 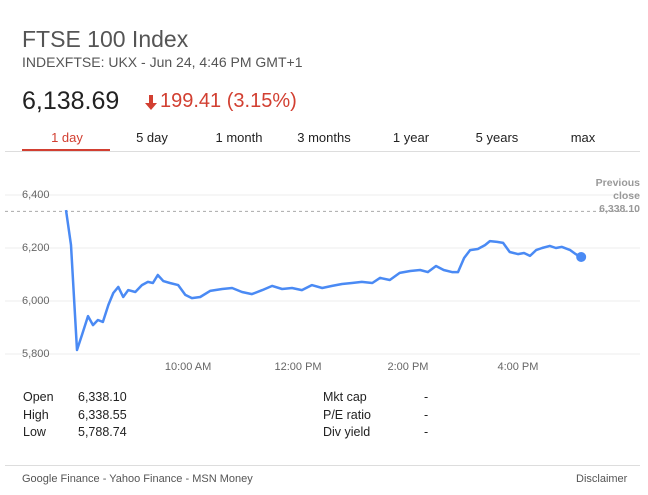 I want to click on y-tick-label: 6,000, so click(x=36, y=301).